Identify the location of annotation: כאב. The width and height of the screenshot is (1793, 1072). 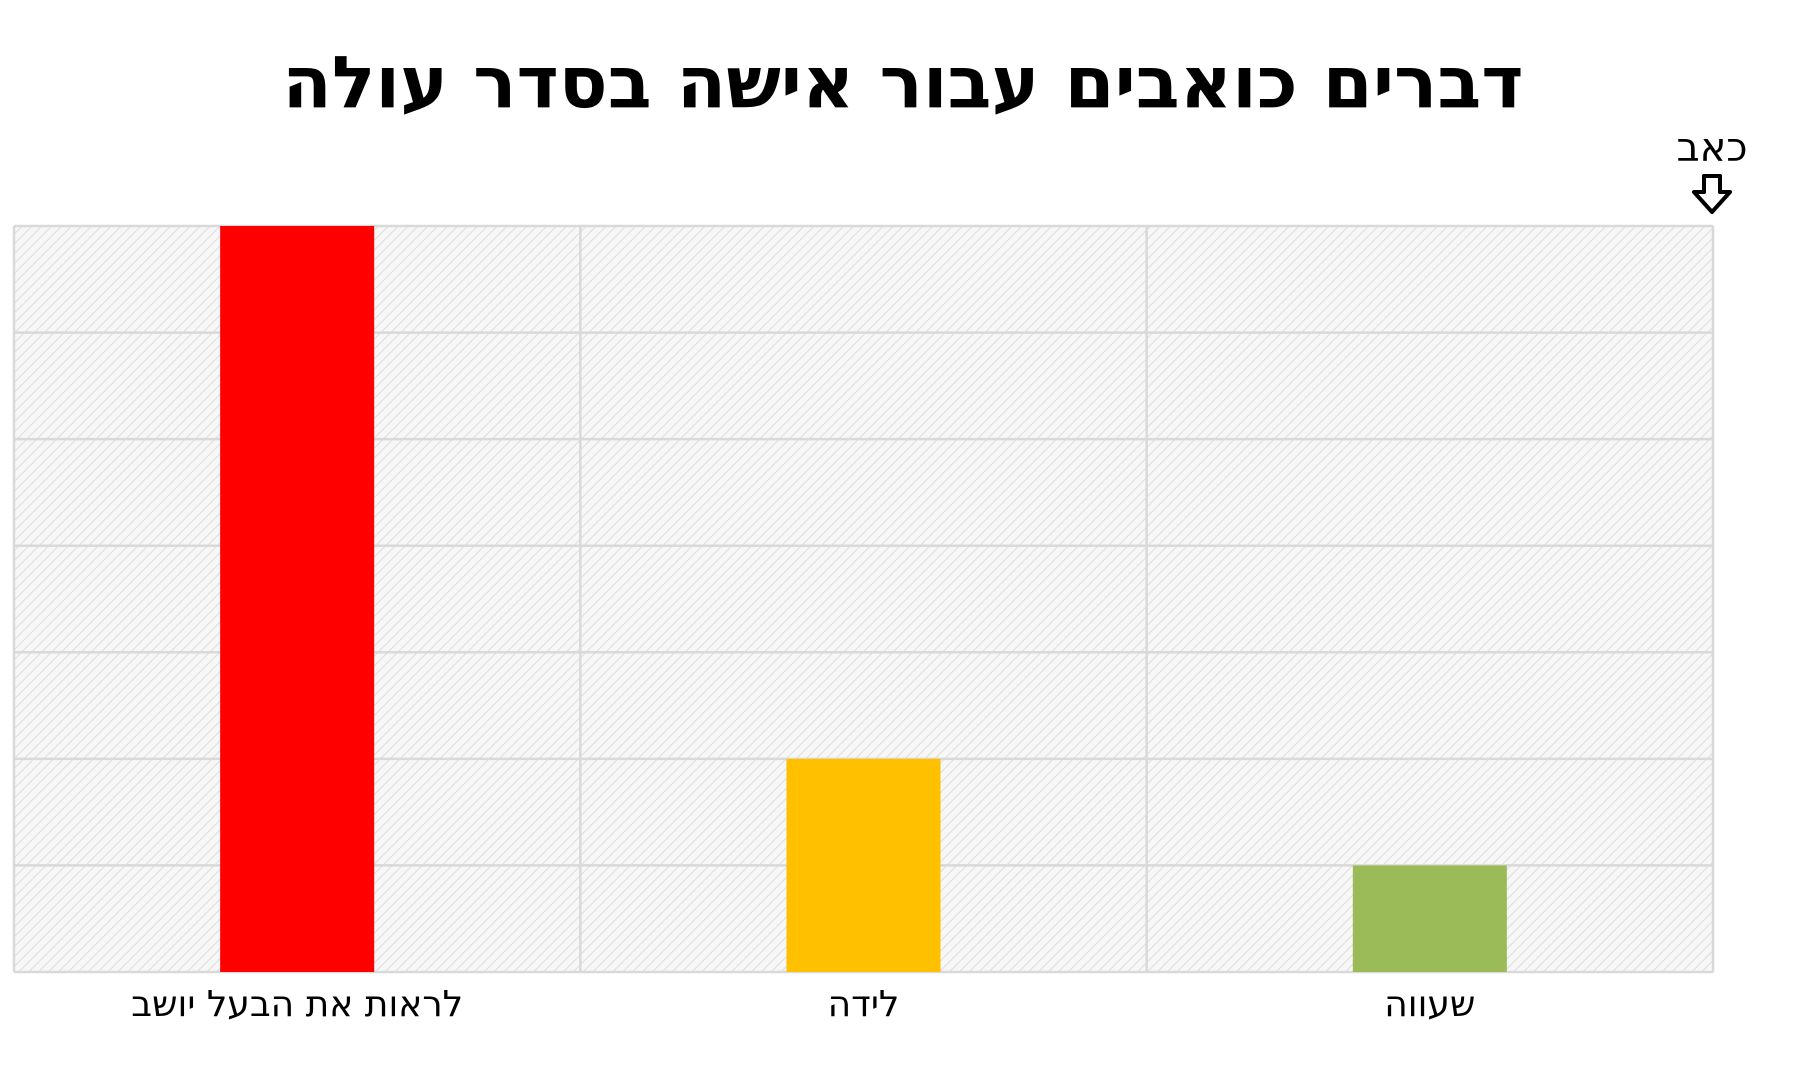
(1711, 148).